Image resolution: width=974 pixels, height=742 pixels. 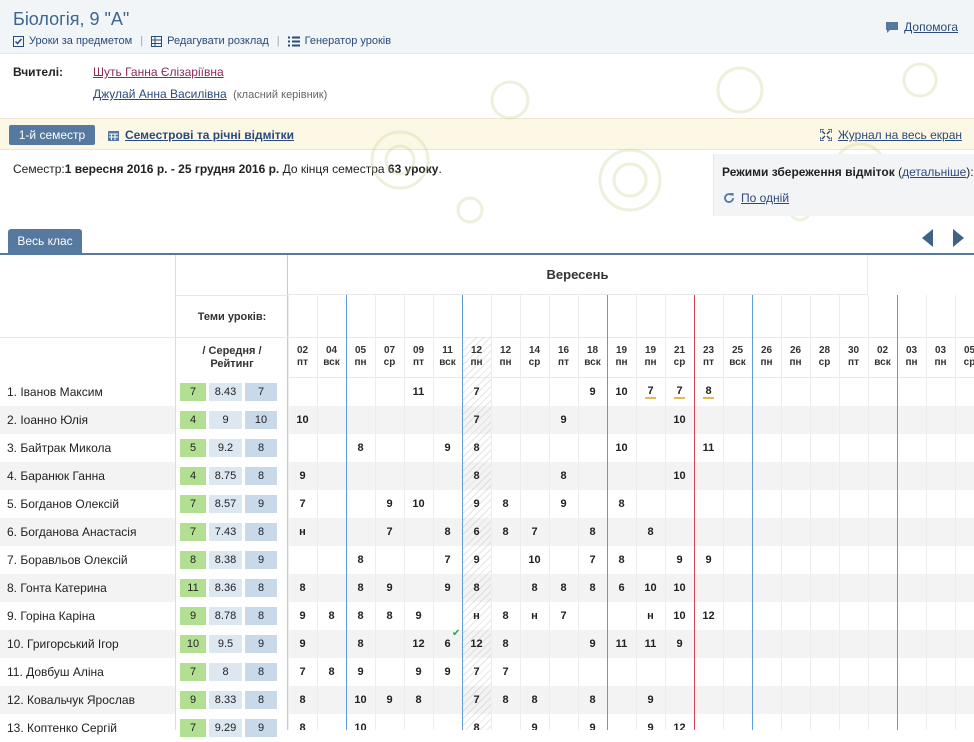 What do you see at coordinates (55, 392) in the screenshot?
I see `student-name: 1. Іванов Максим` at bounding box center [55, 392].